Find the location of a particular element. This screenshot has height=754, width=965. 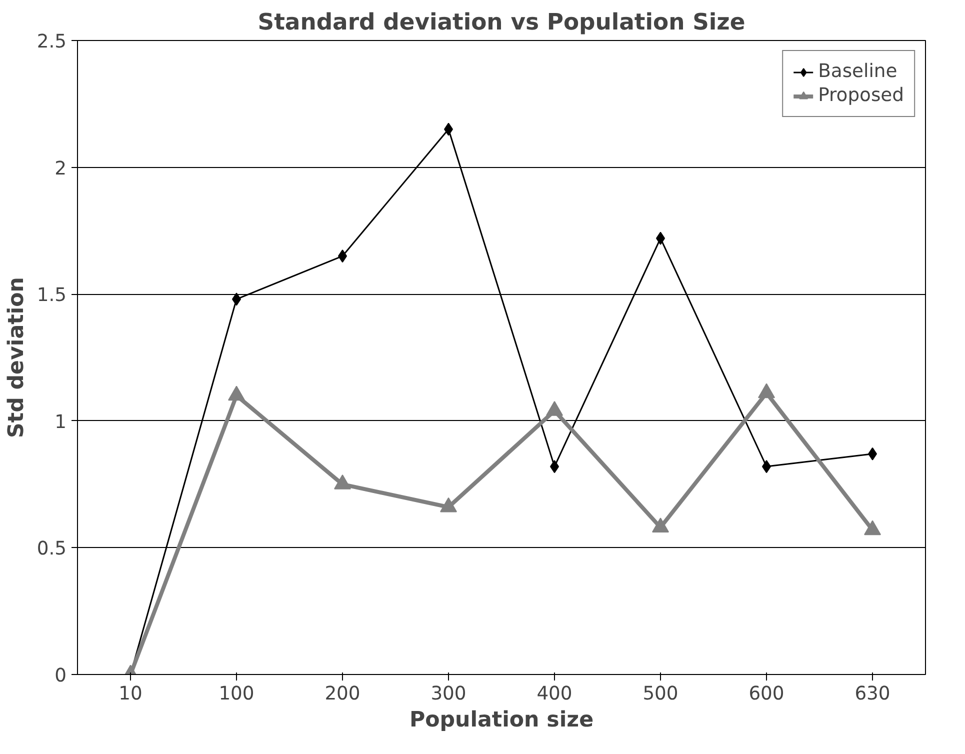

y-tick-label: 1 is located at coordinates (60, 422).